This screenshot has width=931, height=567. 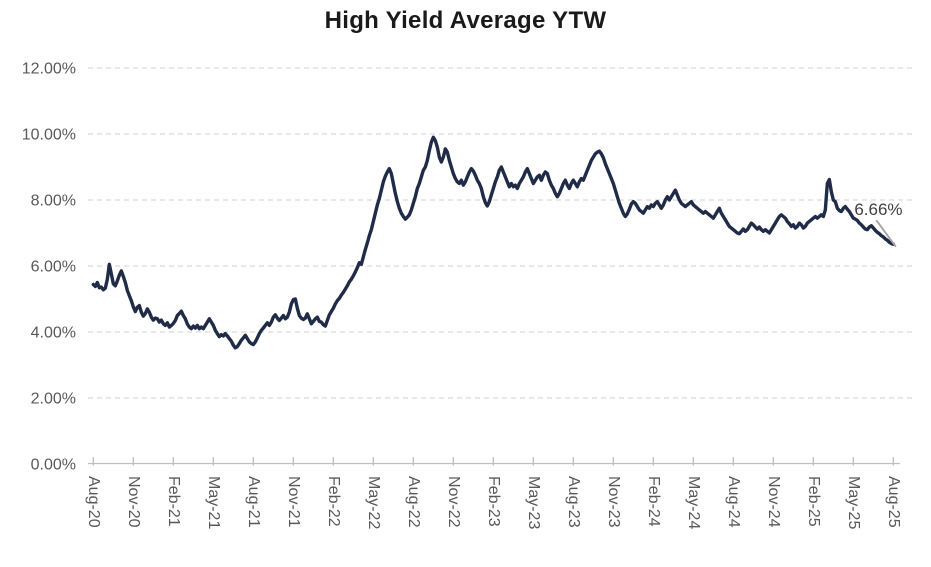 What do you see at coordinates (133, 502) in the screenshot?
I see `x-tick-label: Nov-20` at bounding box center [133, 502].